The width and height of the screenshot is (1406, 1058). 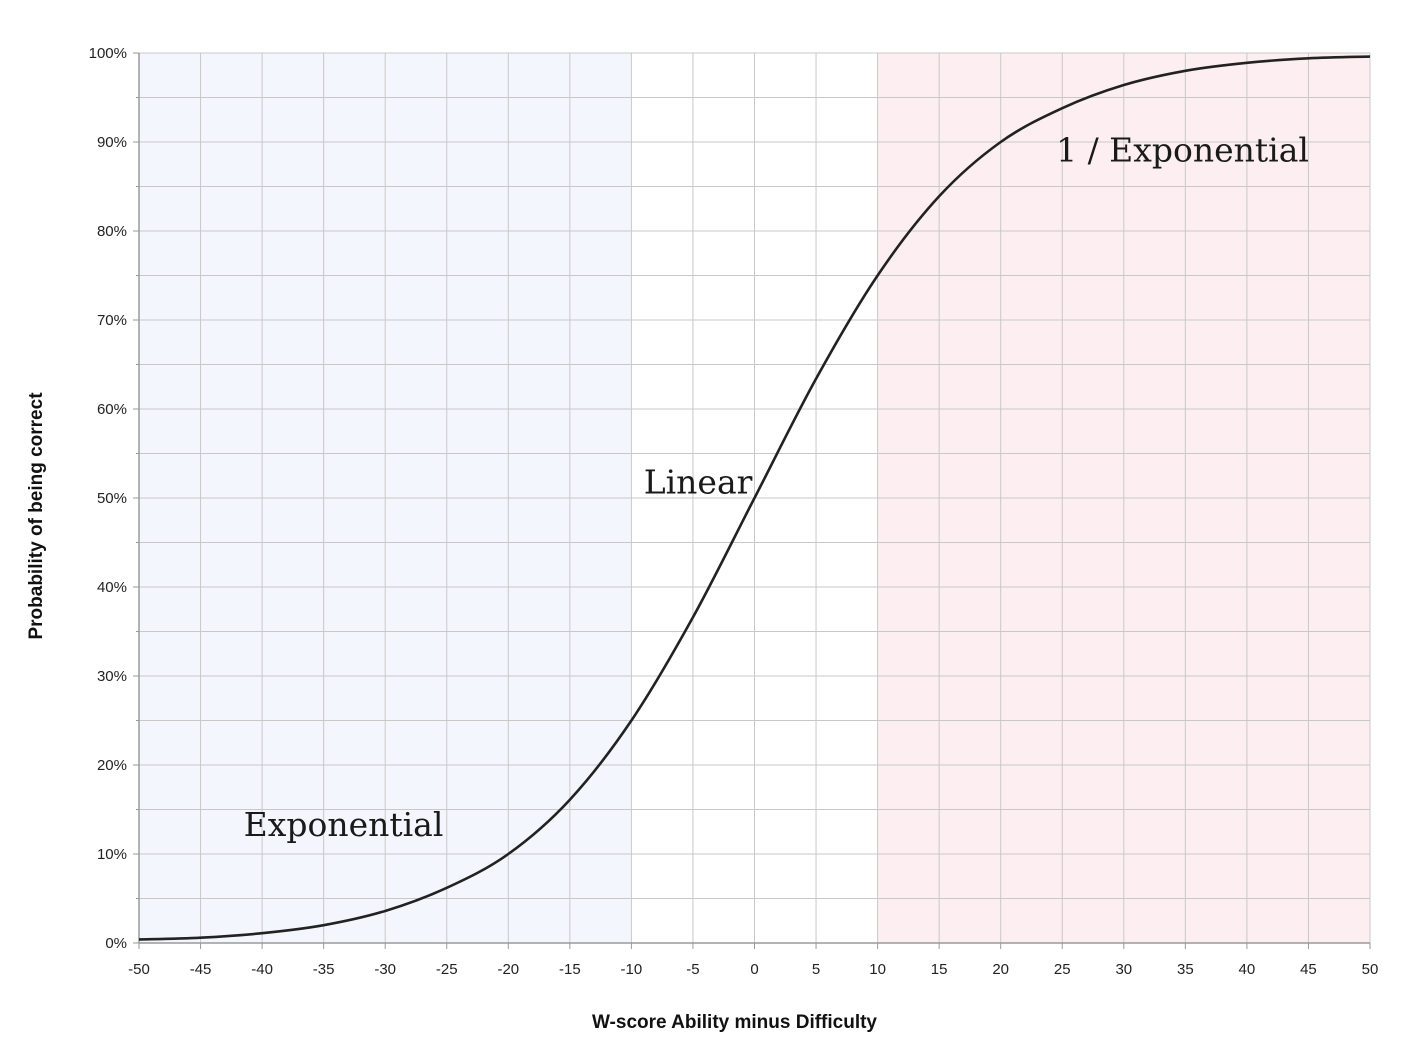 I want to click on x-tick-label: -5, so click(x=692, y=969).